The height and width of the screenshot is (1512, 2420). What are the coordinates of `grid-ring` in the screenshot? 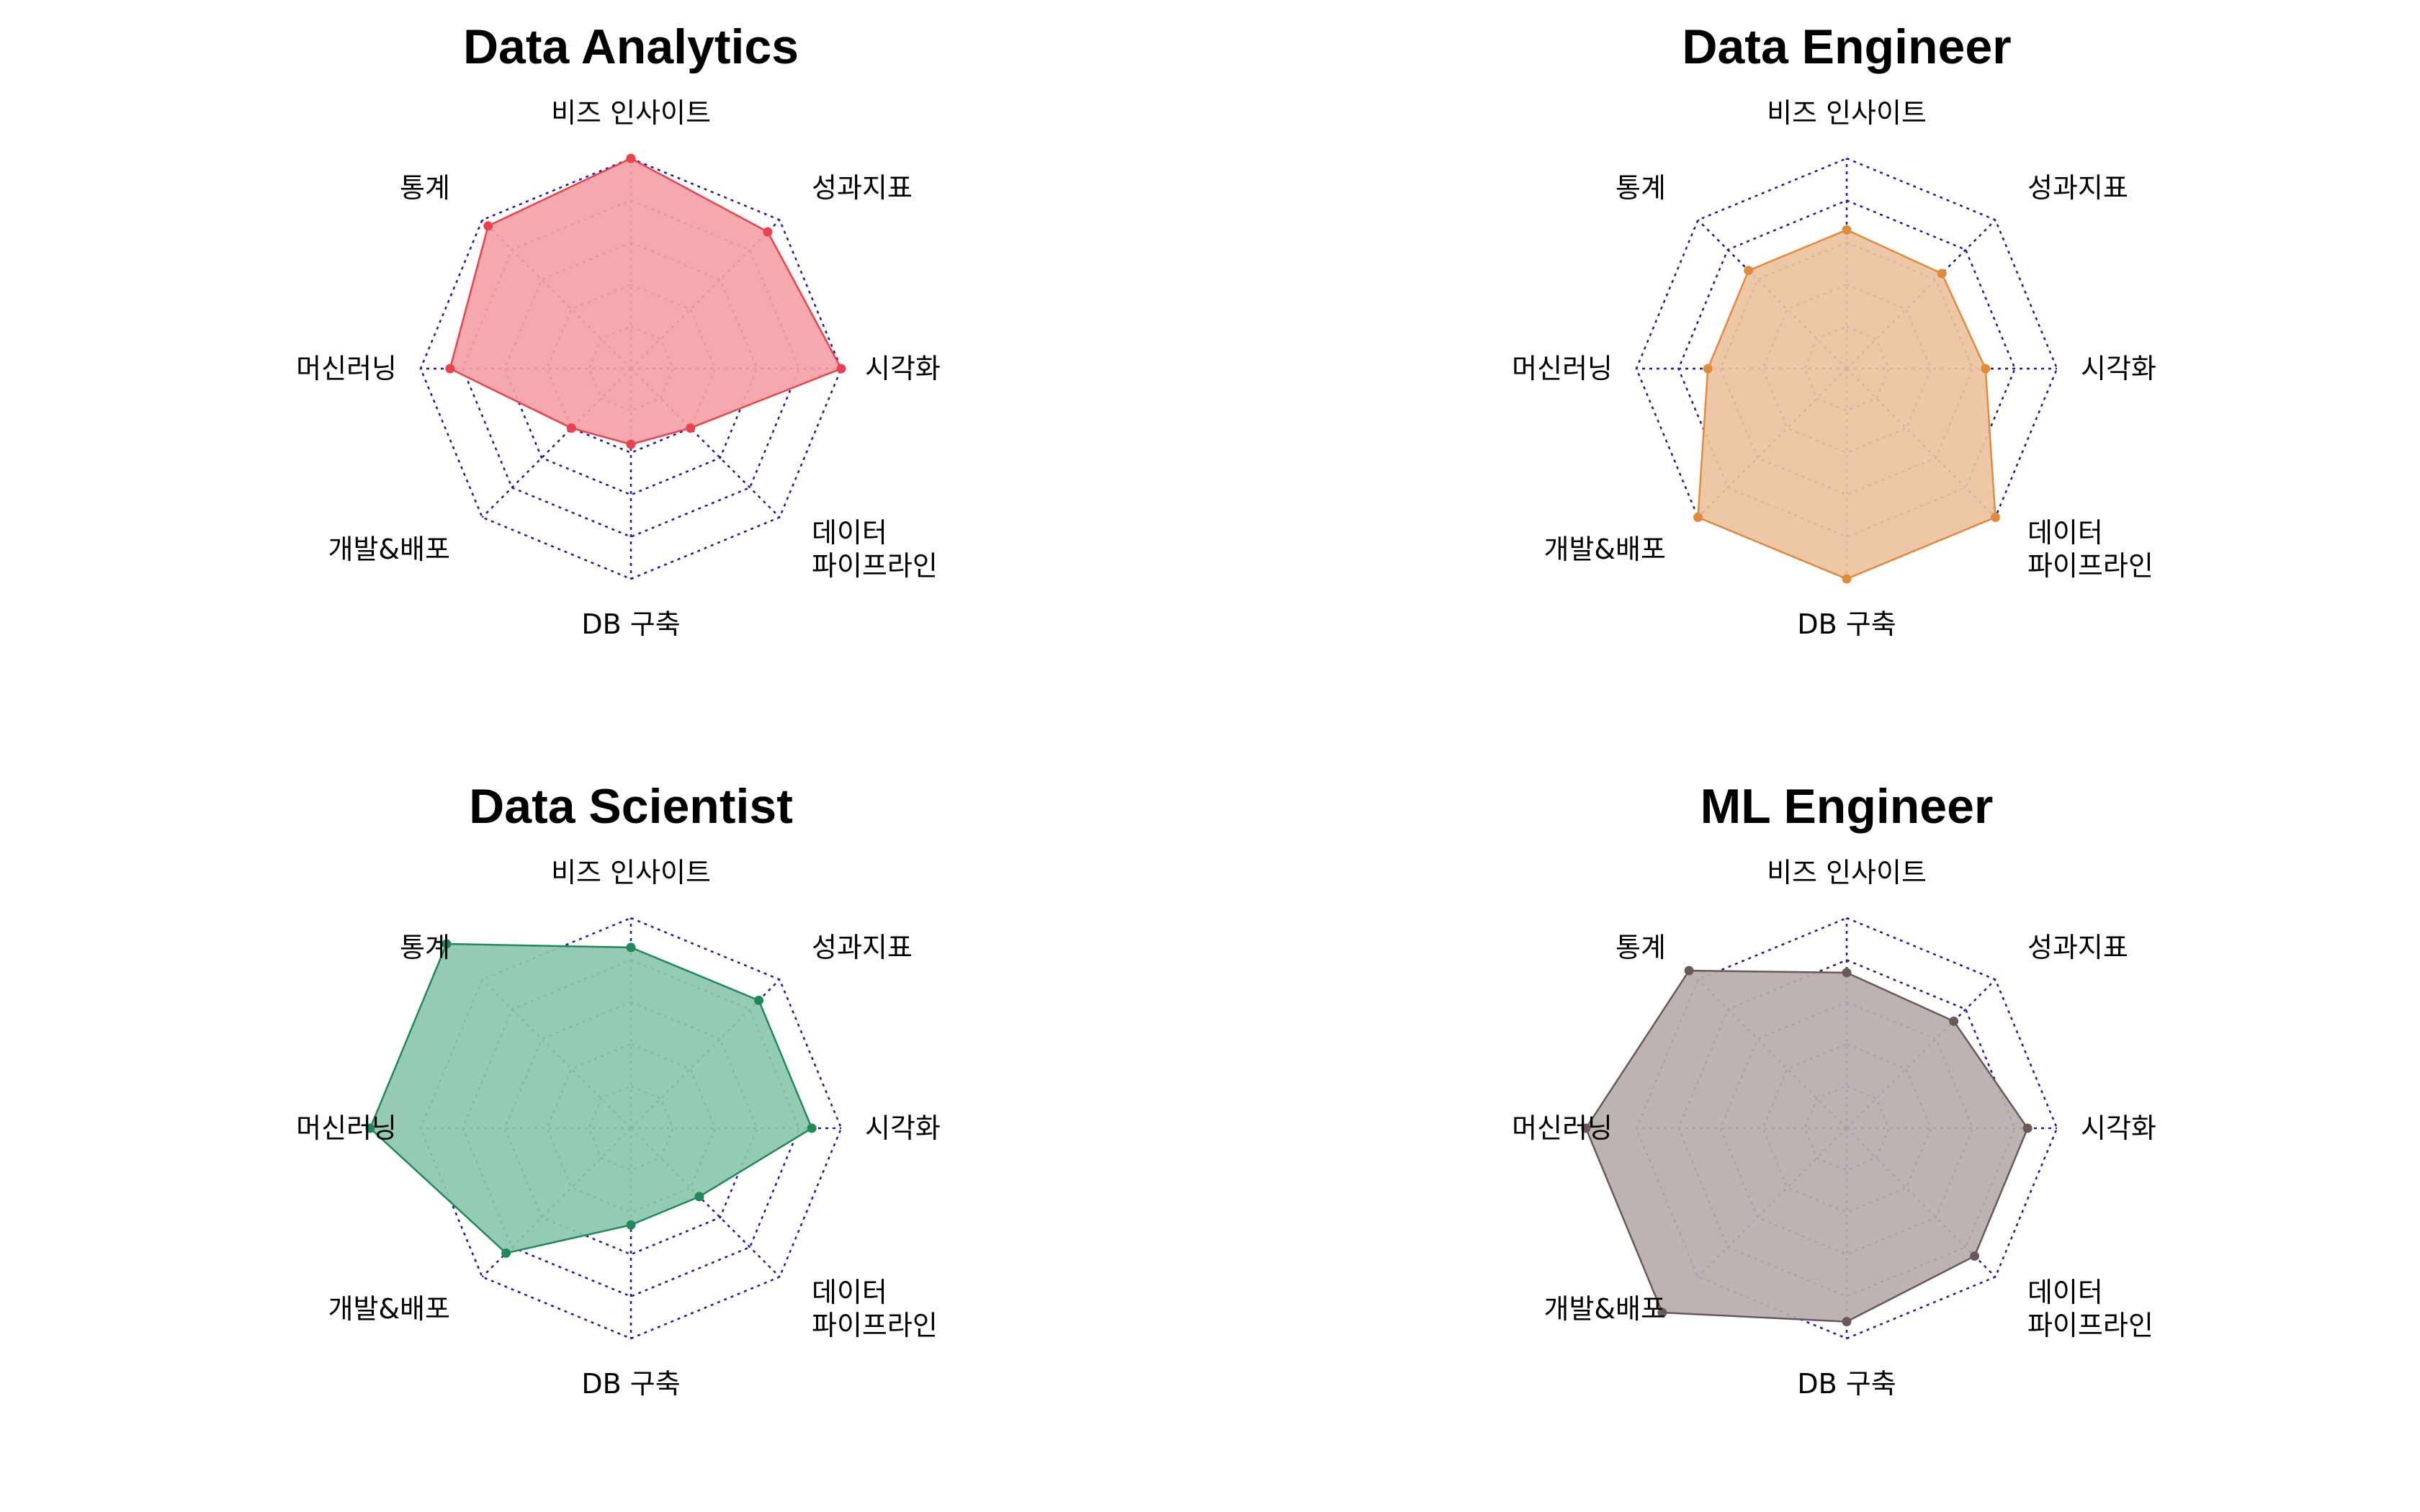 It's located at (1846, 368).